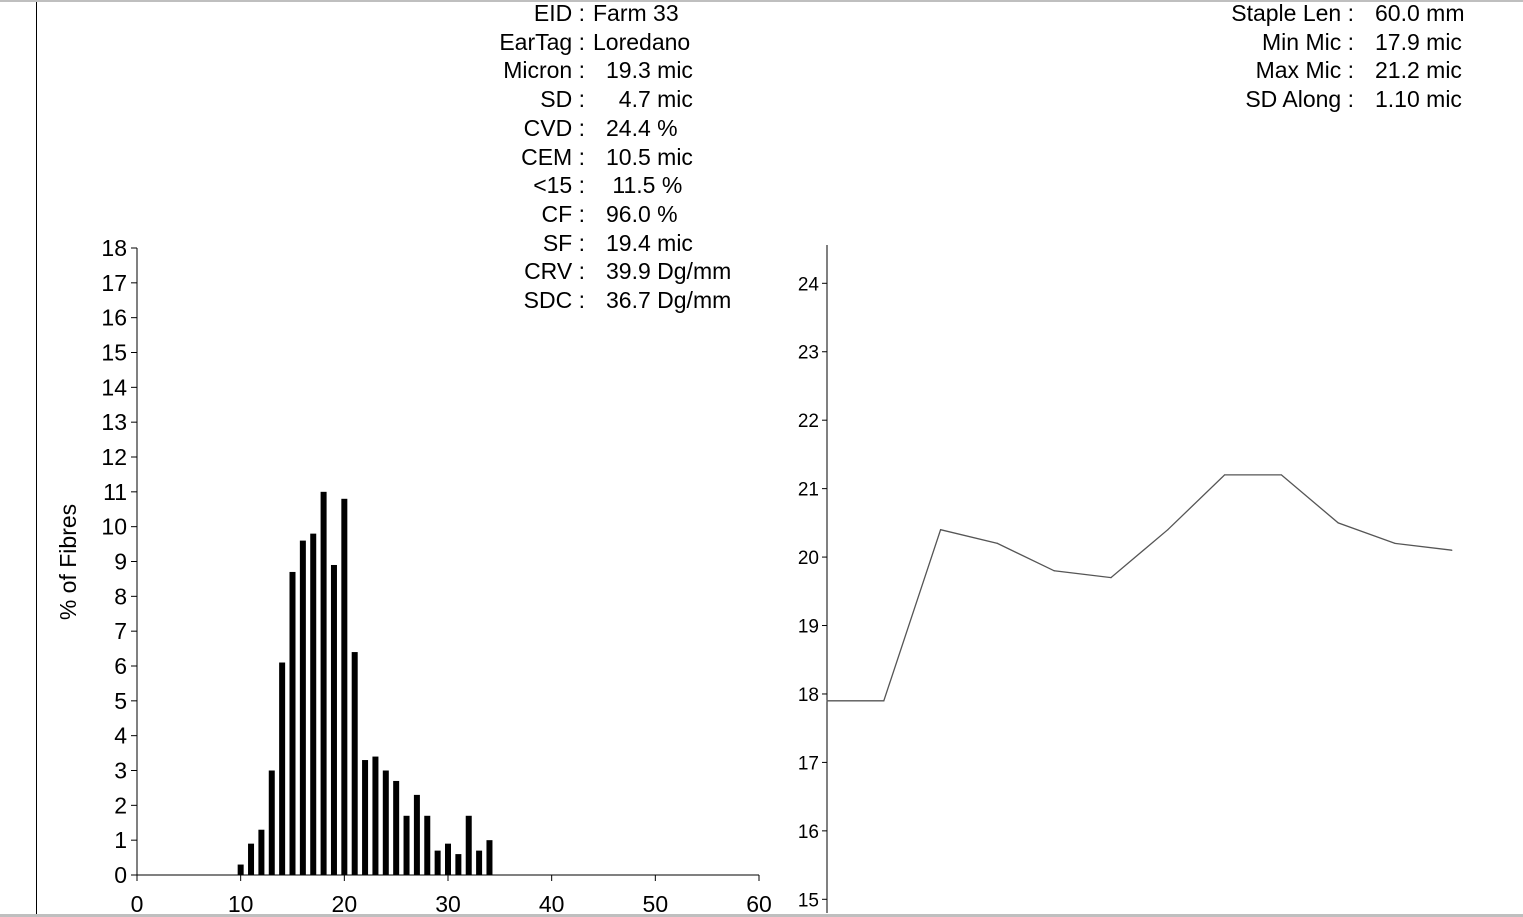 This screenshot has height=917, width=1523. I want to click on fibre-stat-label: <15 :, so click(559, 185).